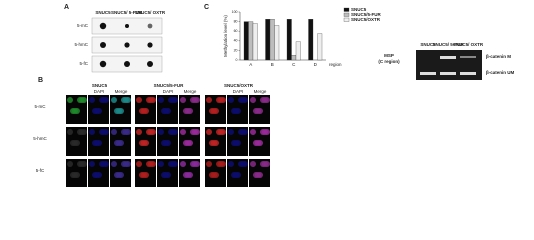  I want to click on group-header: SNUC5/5-FUR, so click(169, 85).